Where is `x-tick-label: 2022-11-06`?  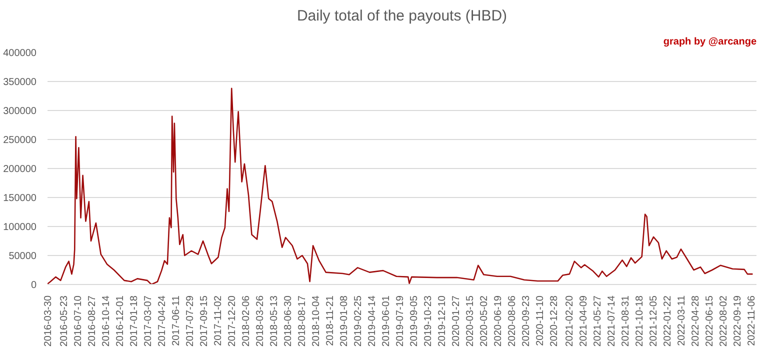
x-tick-label: 2022-11-06 is located at coordinates (752, 320).